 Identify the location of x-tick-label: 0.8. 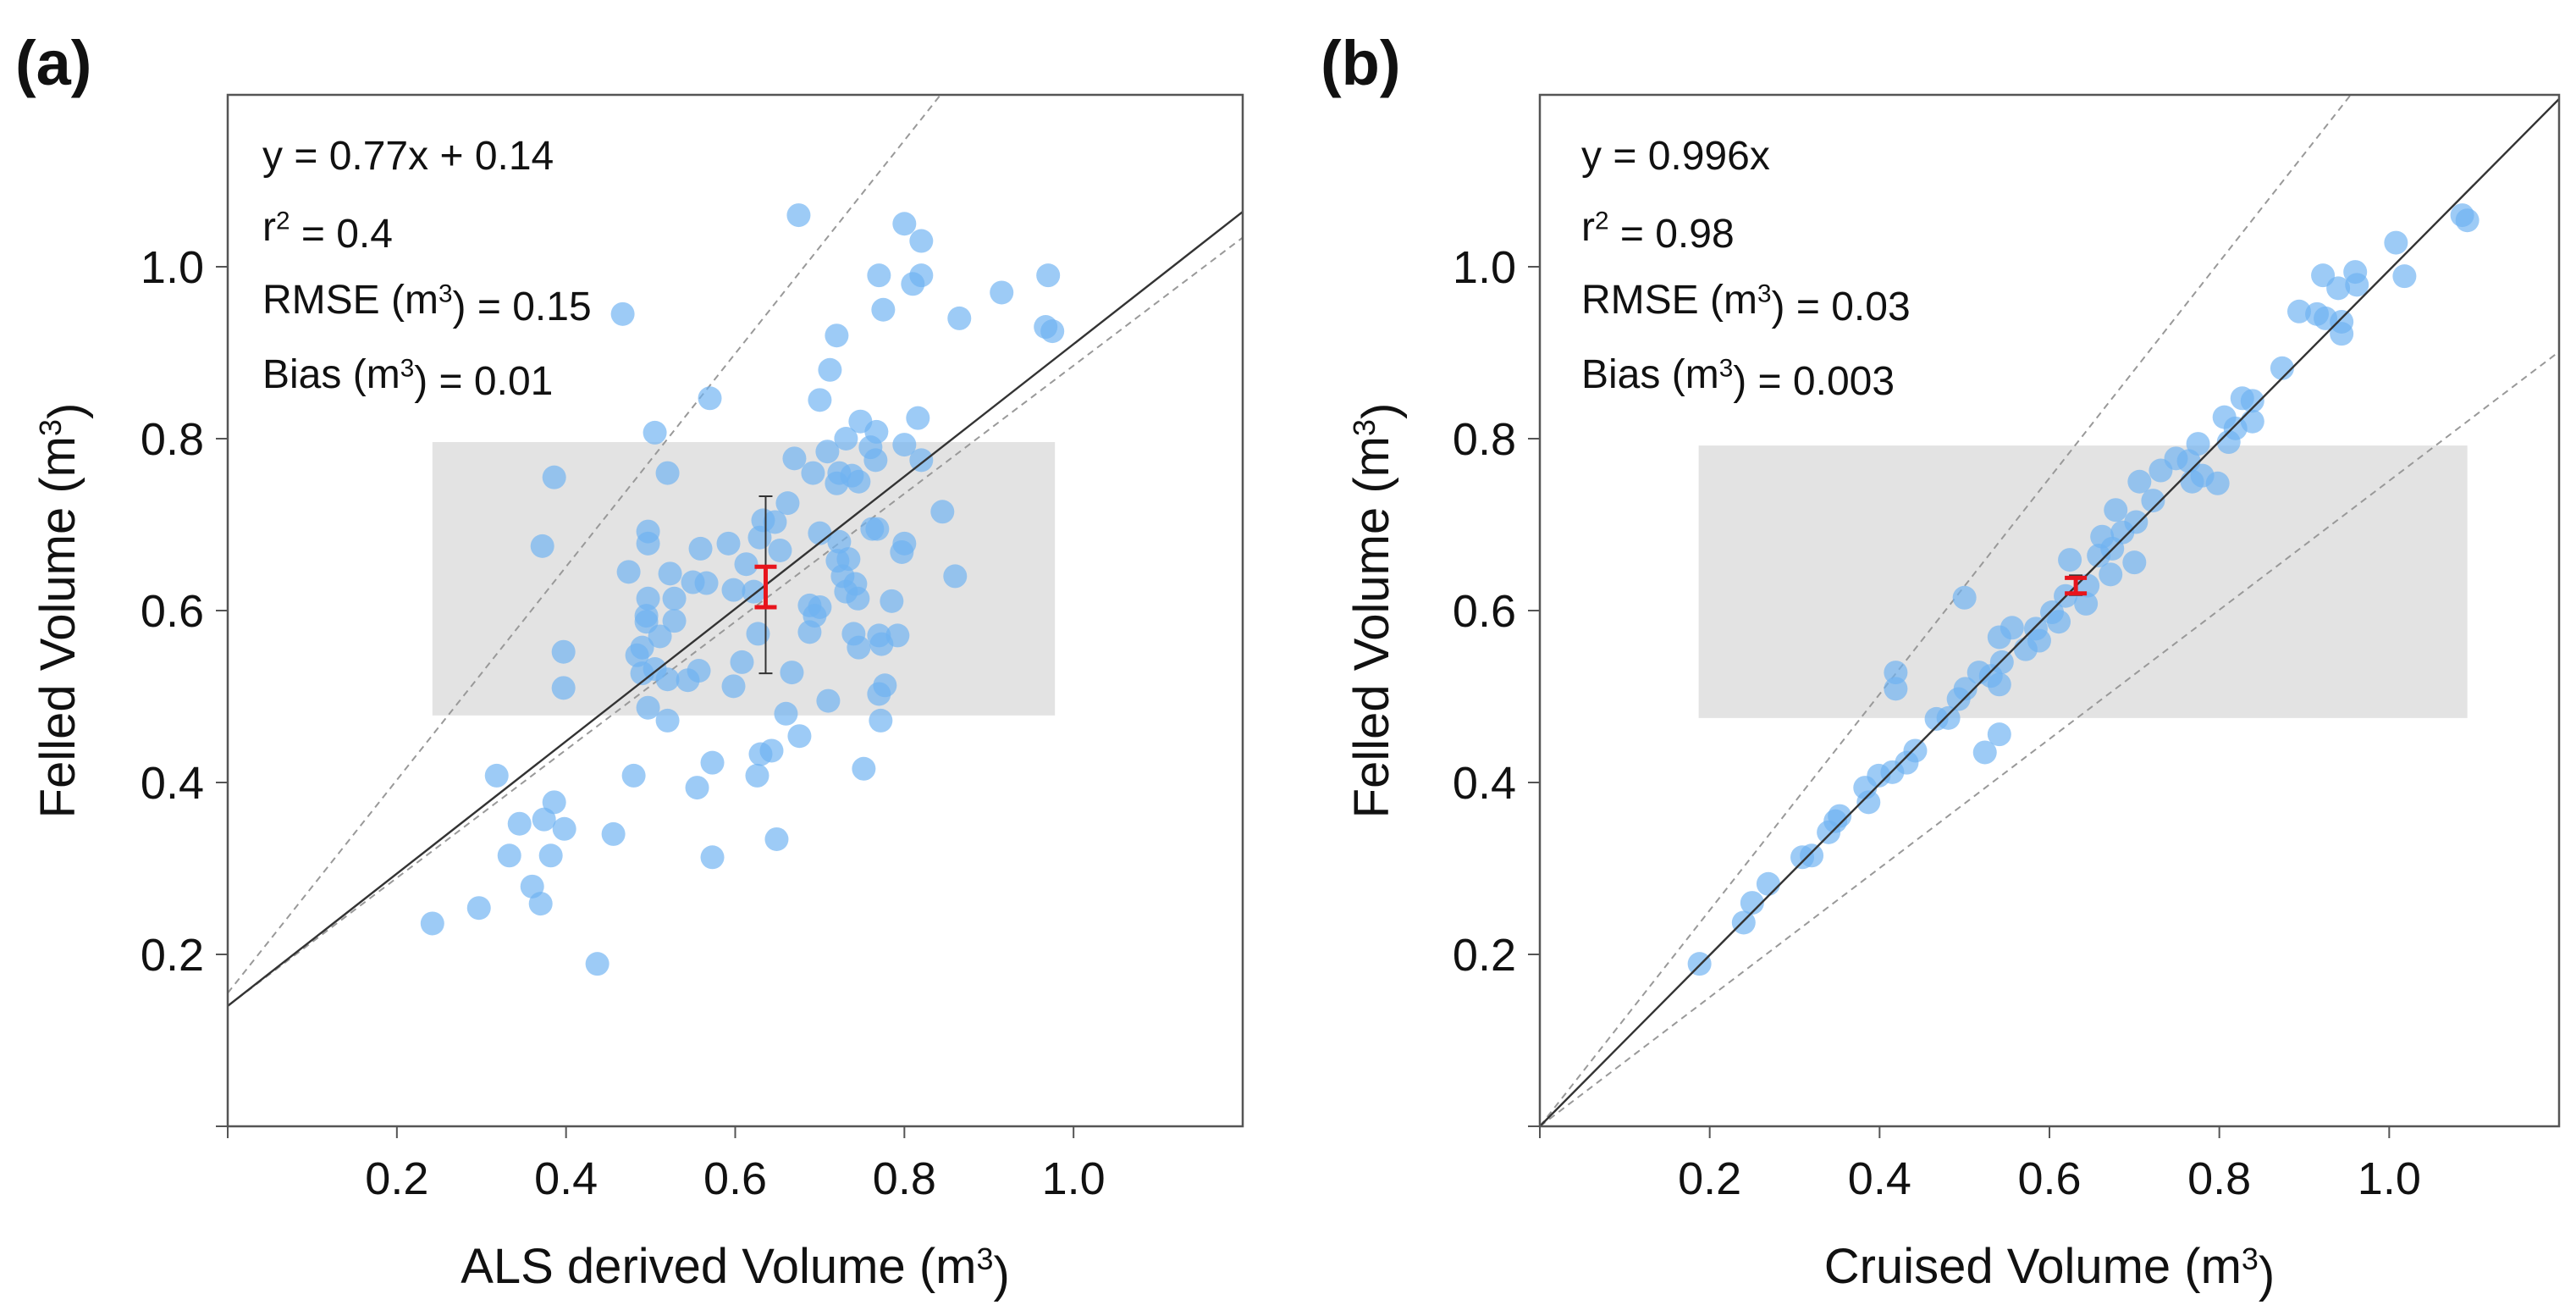
(2219, 1179).